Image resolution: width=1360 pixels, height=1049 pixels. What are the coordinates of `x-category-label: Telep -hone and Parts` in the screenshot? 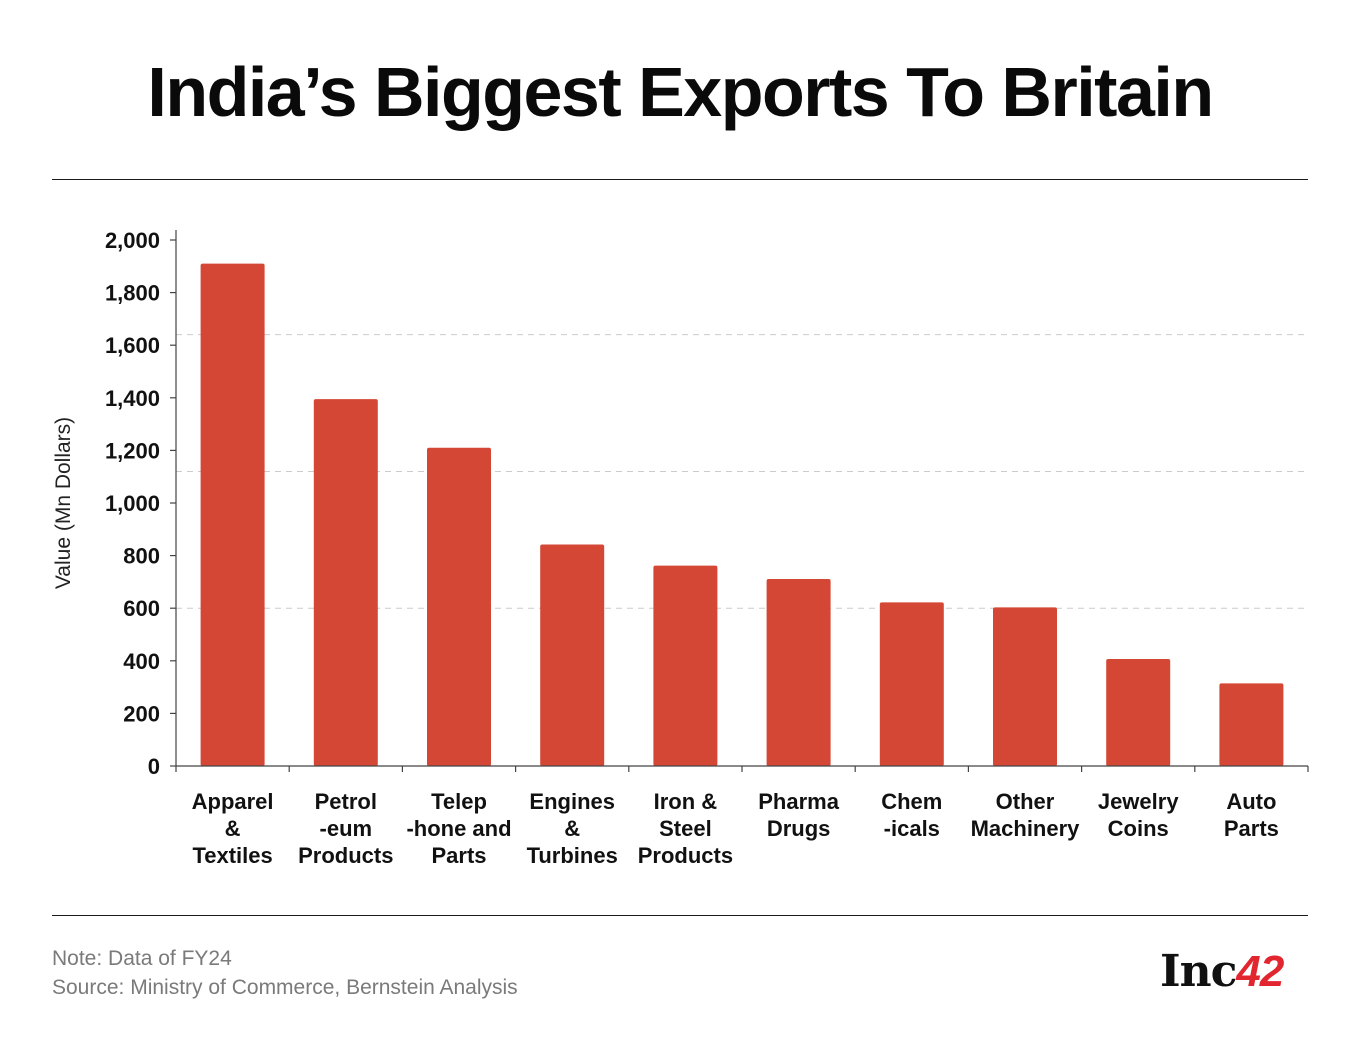 It's located at (458, 828).